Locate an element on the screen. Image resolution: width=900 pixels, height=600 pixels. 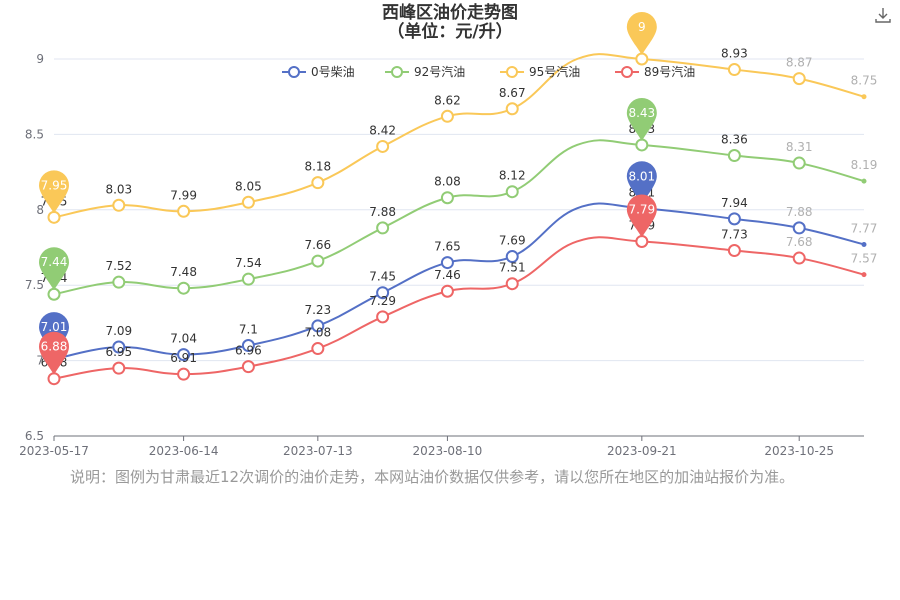
data-label: 7.46 is located at coordinates (447, 275).